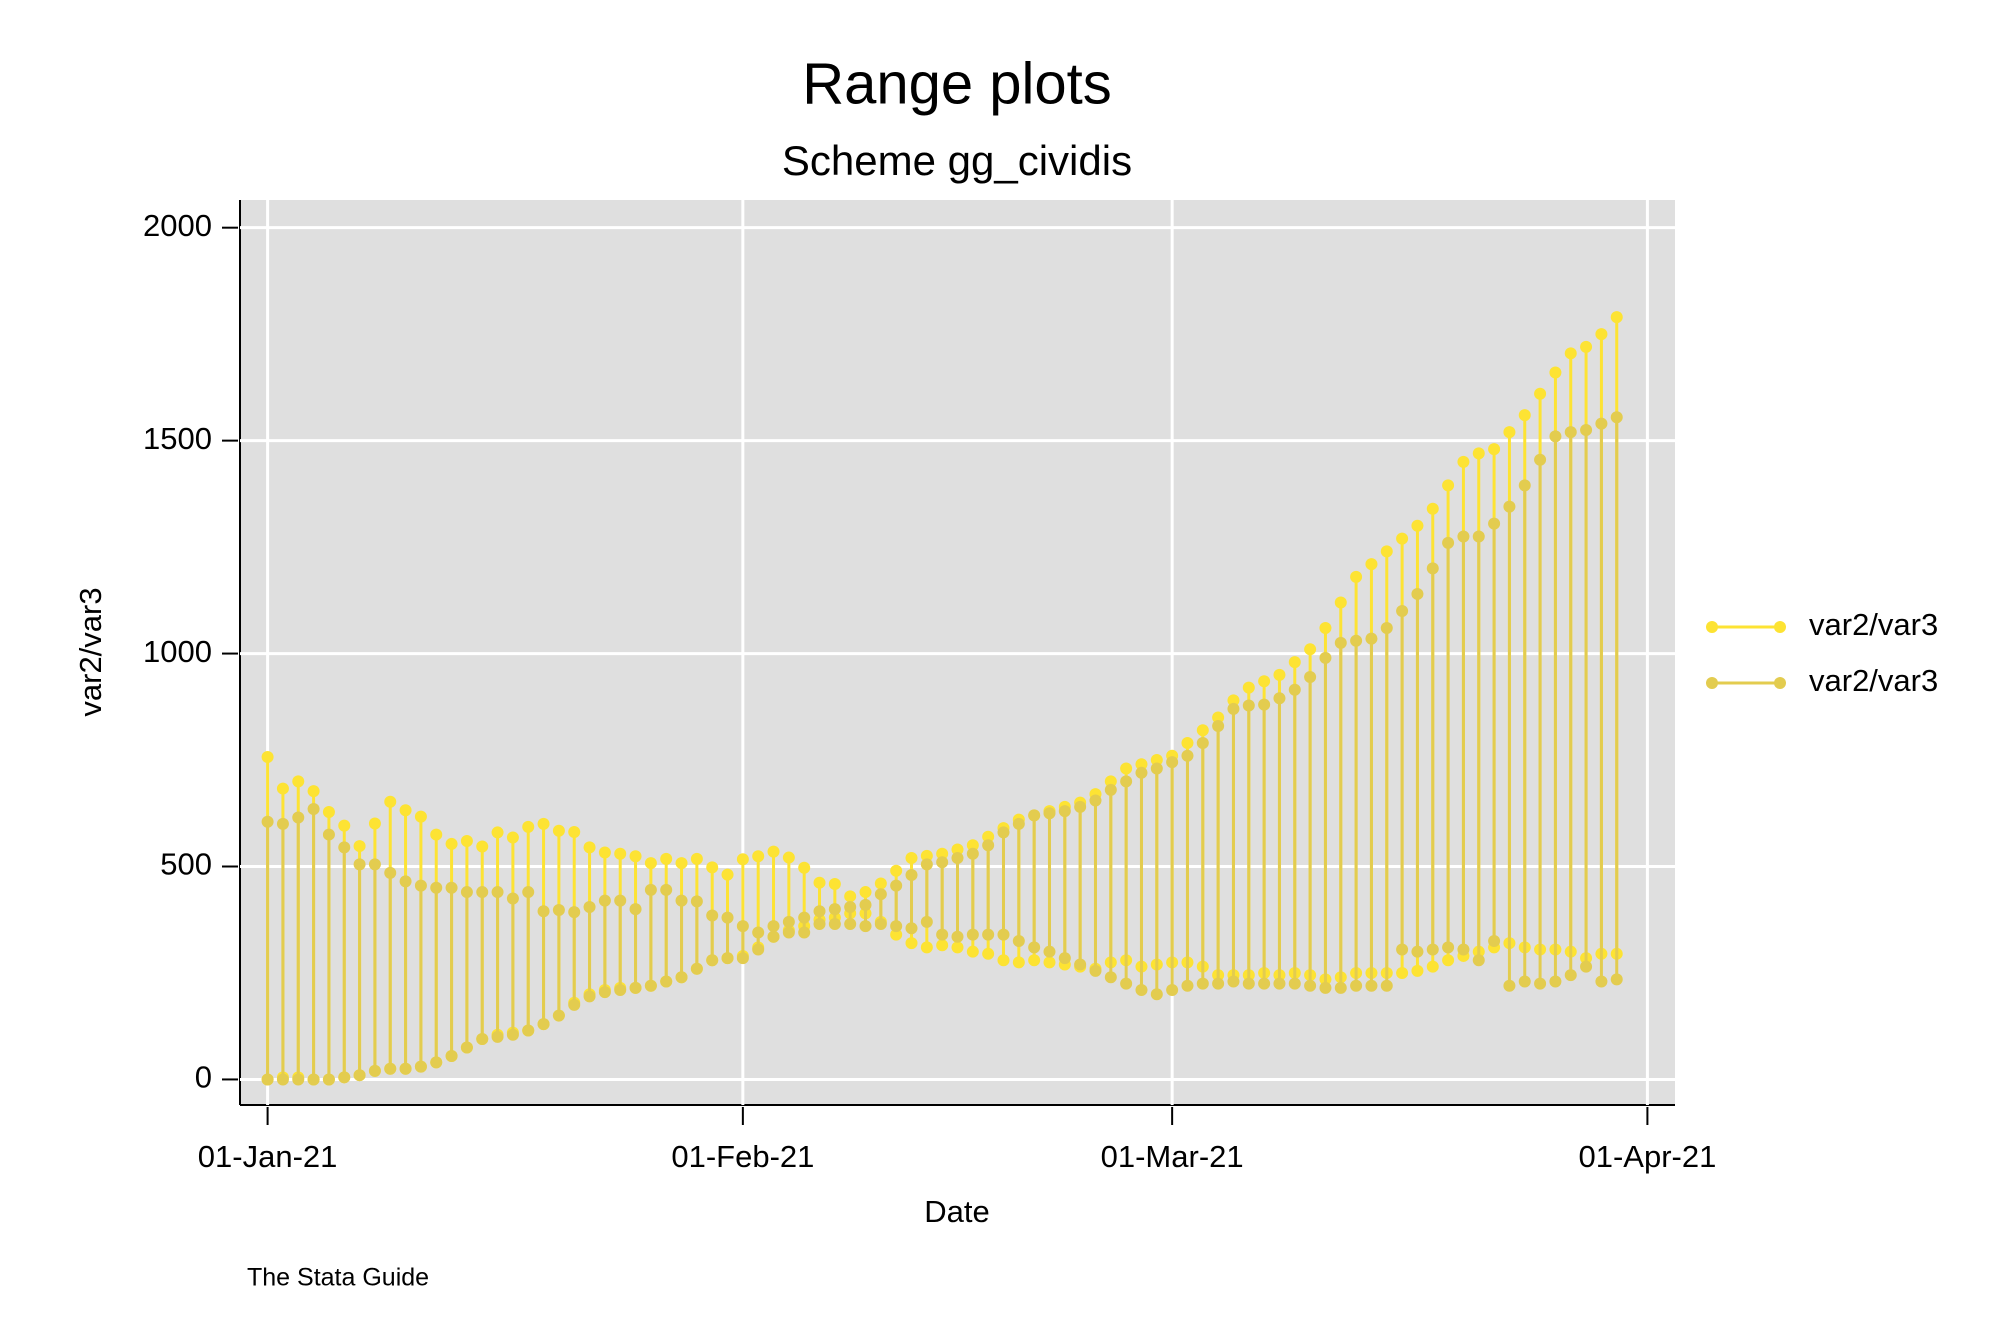 The width and height of the screenshot is (2000, 1333). What do you see at coordinates (1172, 1156) in the screenshot?
I see `x-tick-label: 01-Mar-21` at bounding box center [1172, 1156].